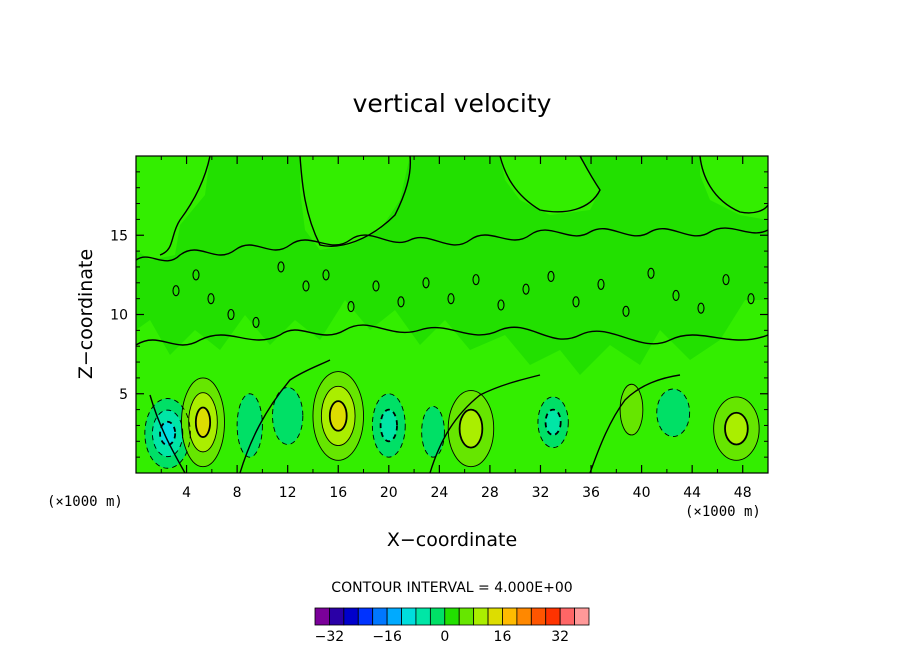  I want to click on y-tick-label: 5, so click(123, 395).